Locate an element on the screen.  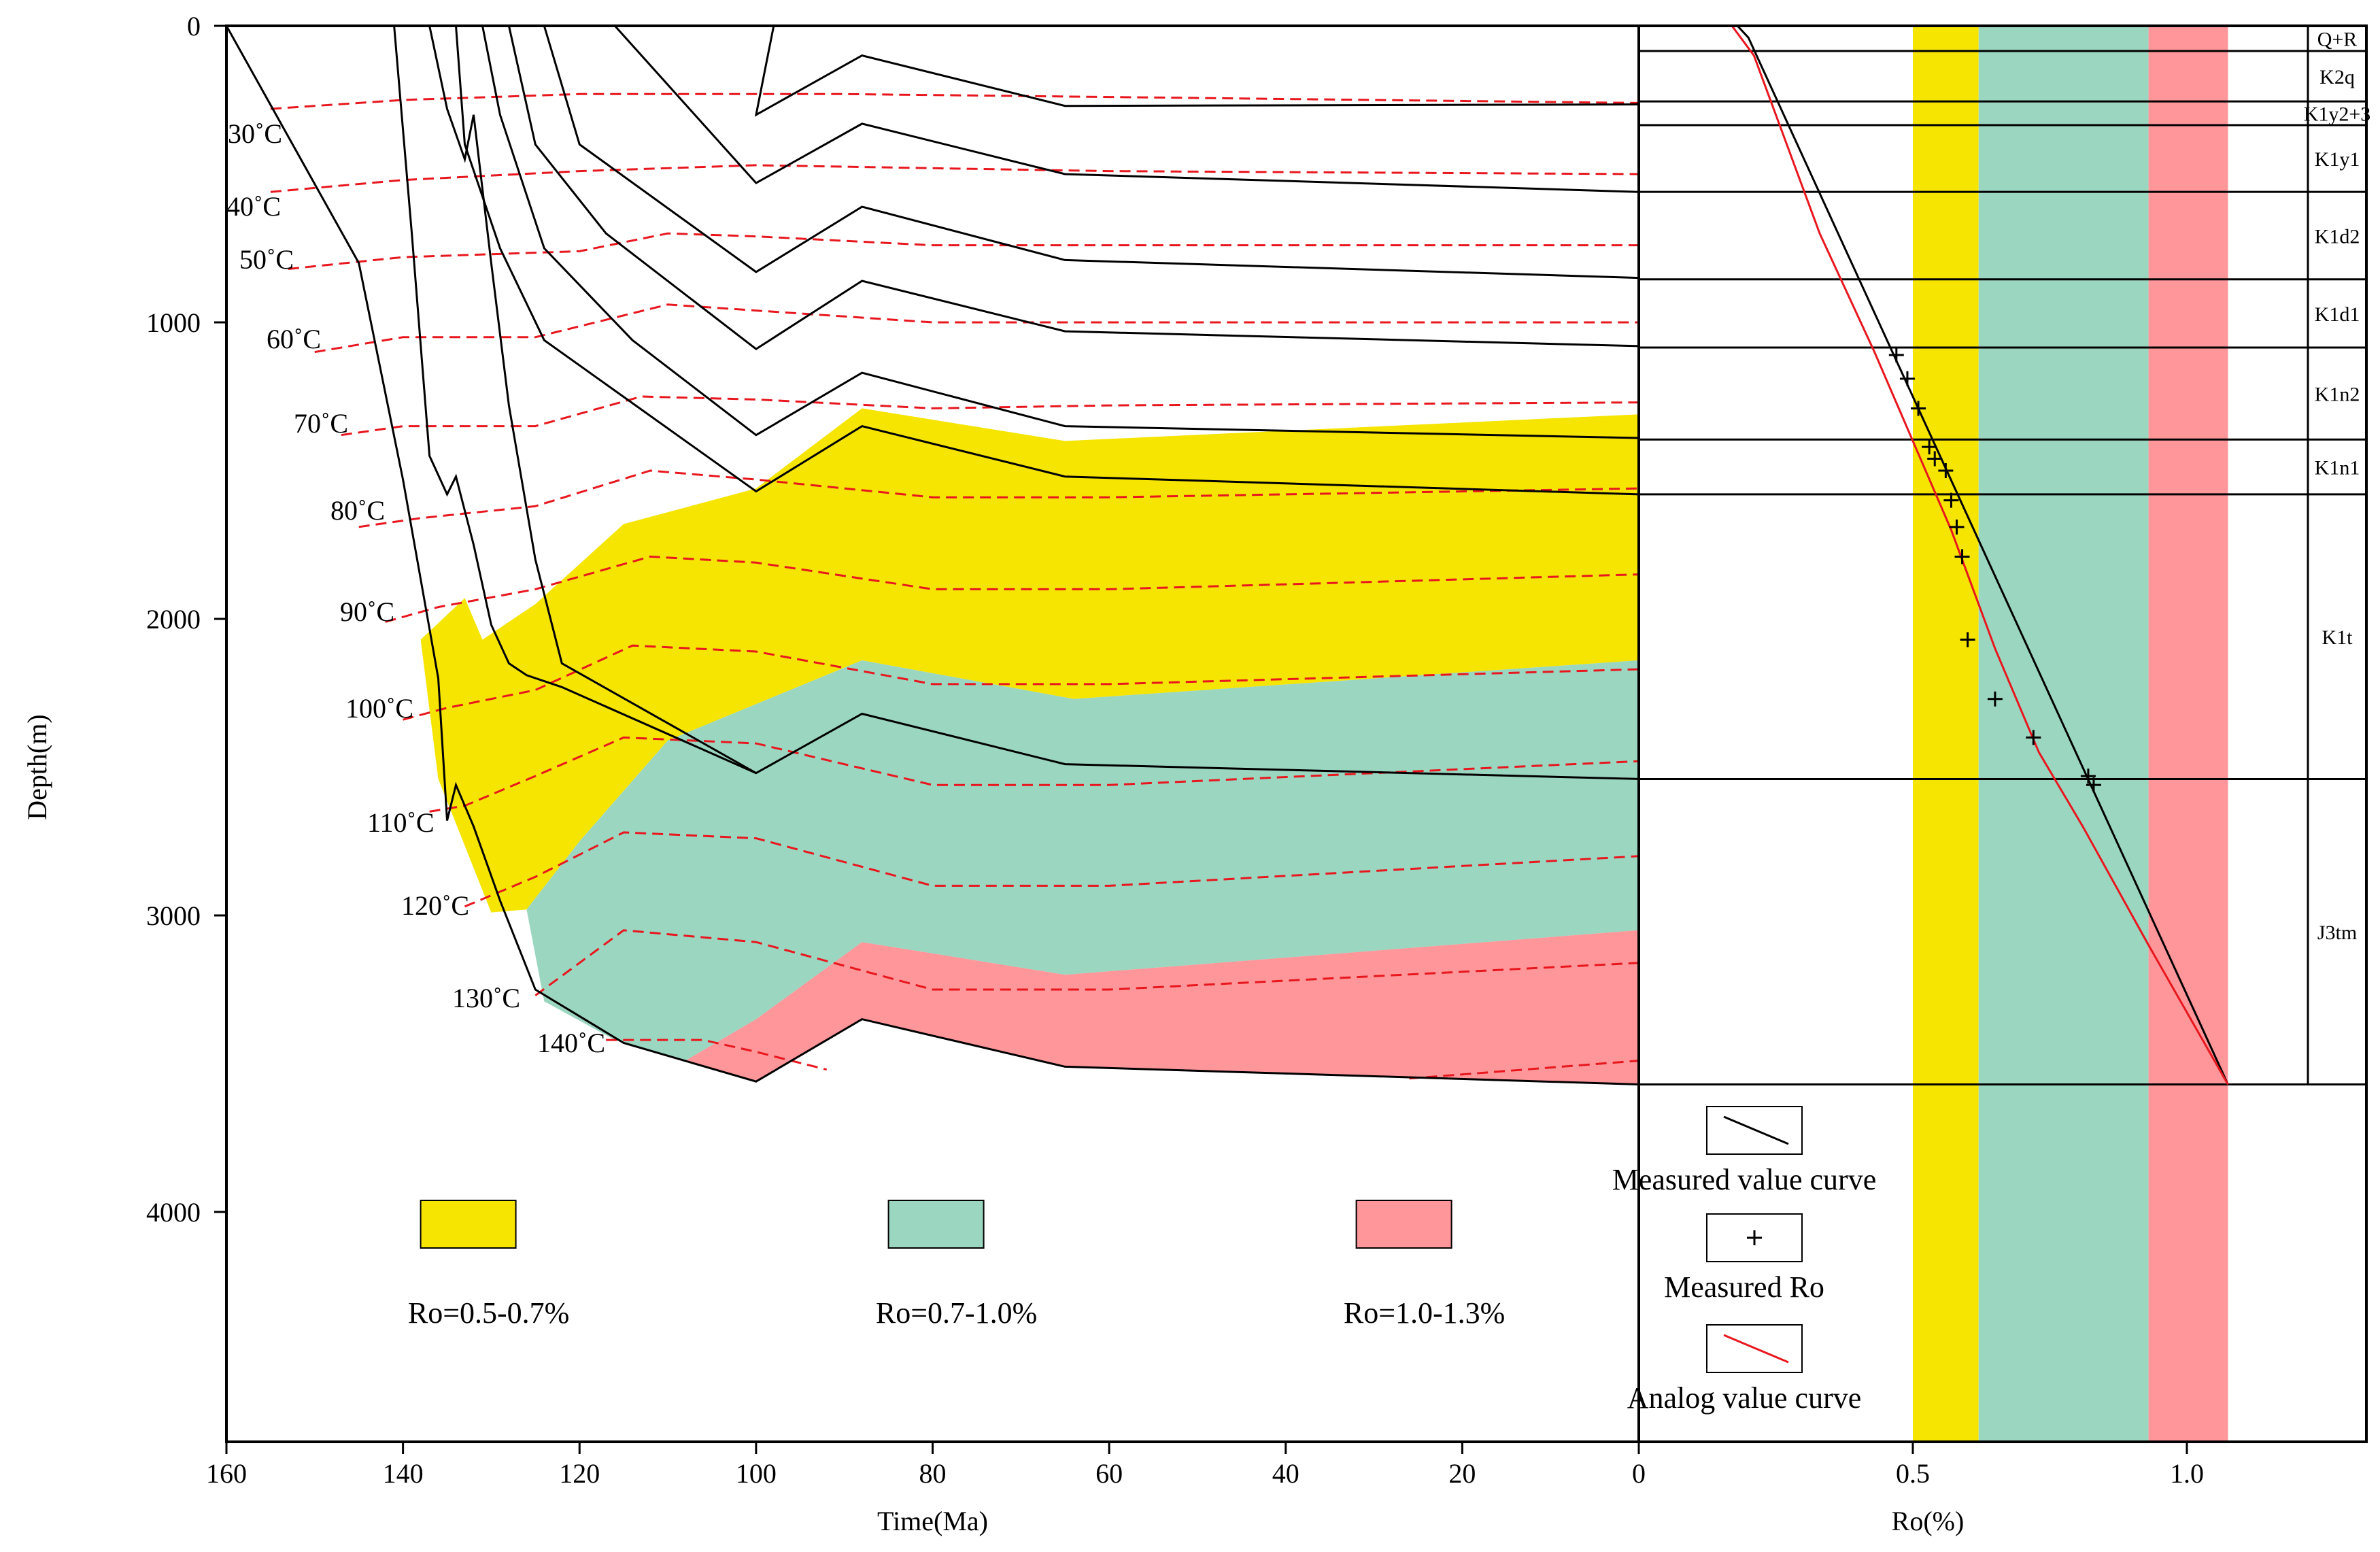
isotherm-label: 50˚C is located at coordinates (267, 259).